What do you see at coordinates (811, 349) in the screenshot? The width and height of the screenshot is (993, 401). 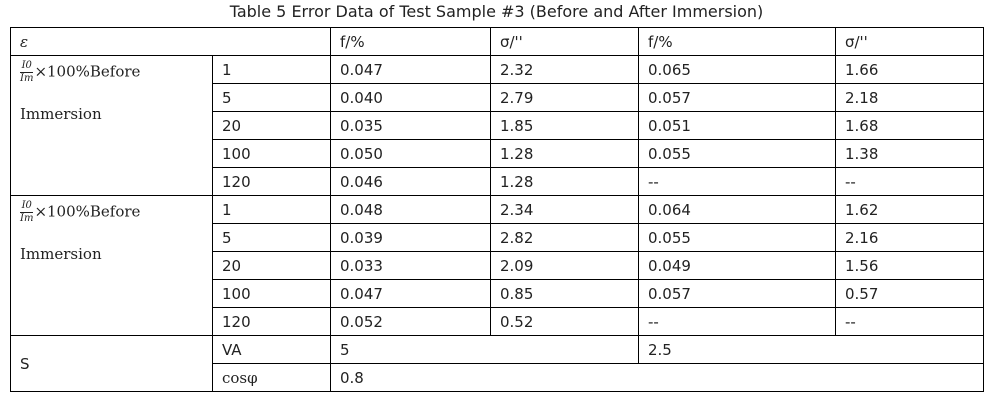 I see `footer-cell: 2.5` at bounding box center [811, 349].